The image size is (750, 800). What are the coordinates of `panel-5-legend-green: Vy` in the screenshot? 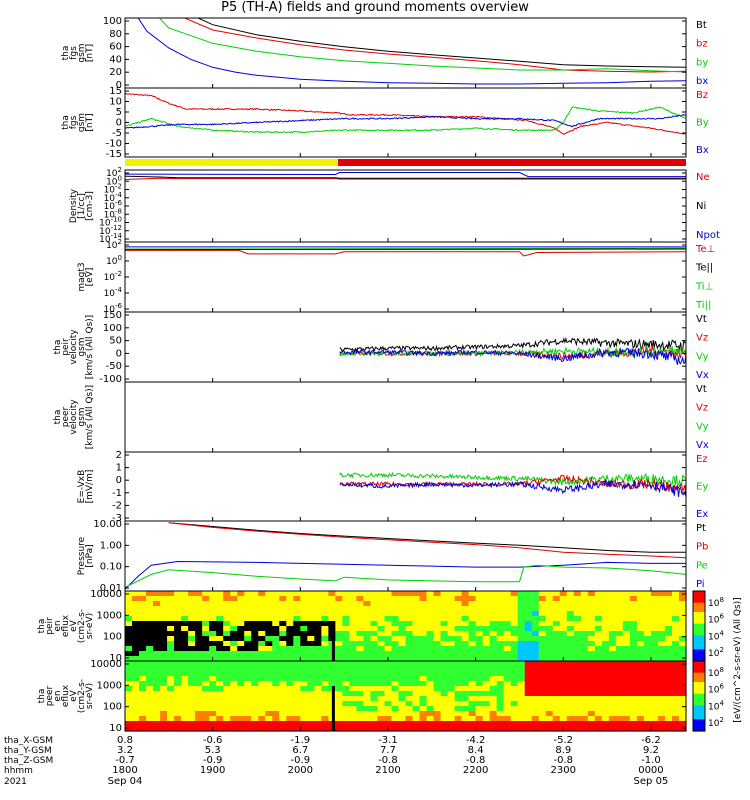 It's located at (702, 426).